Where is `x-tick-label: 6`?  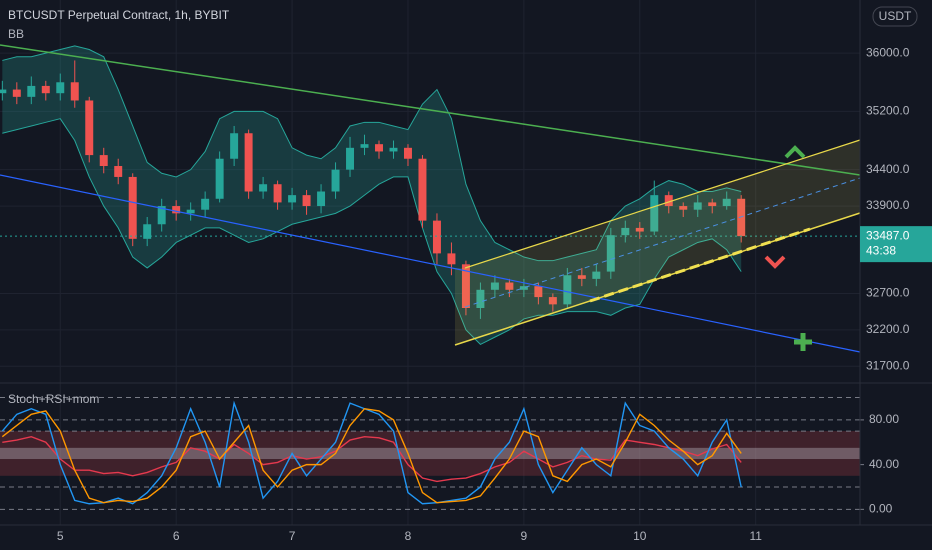 x-tick-label: 6 is located at coordinates (176, 536).